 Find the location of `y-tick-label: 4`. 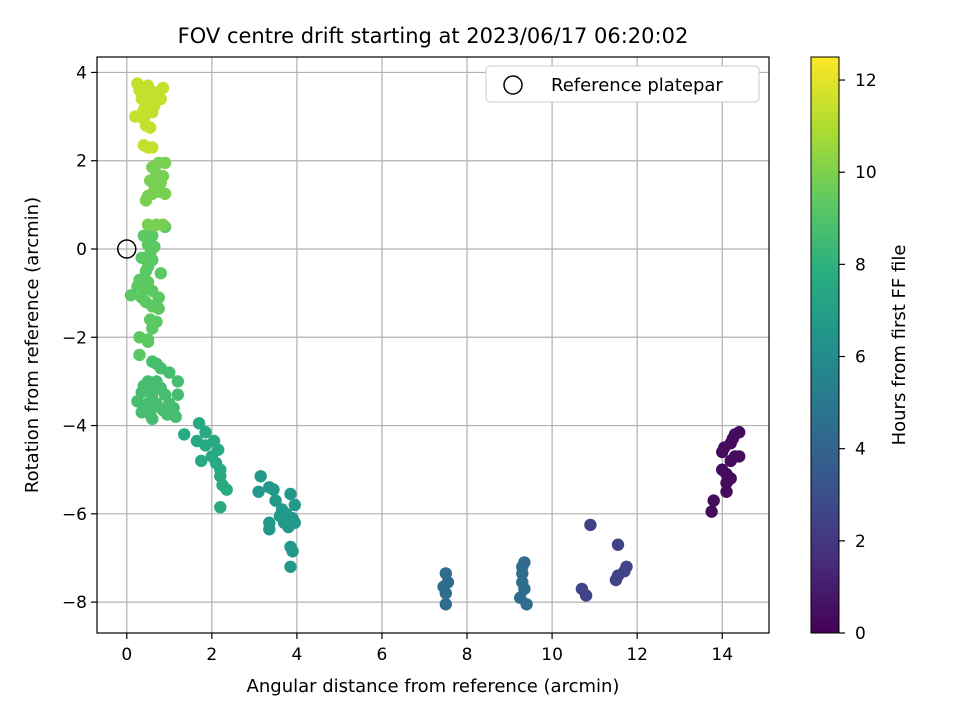

y-tick-label: 4 is located at coordinates (81, 73).